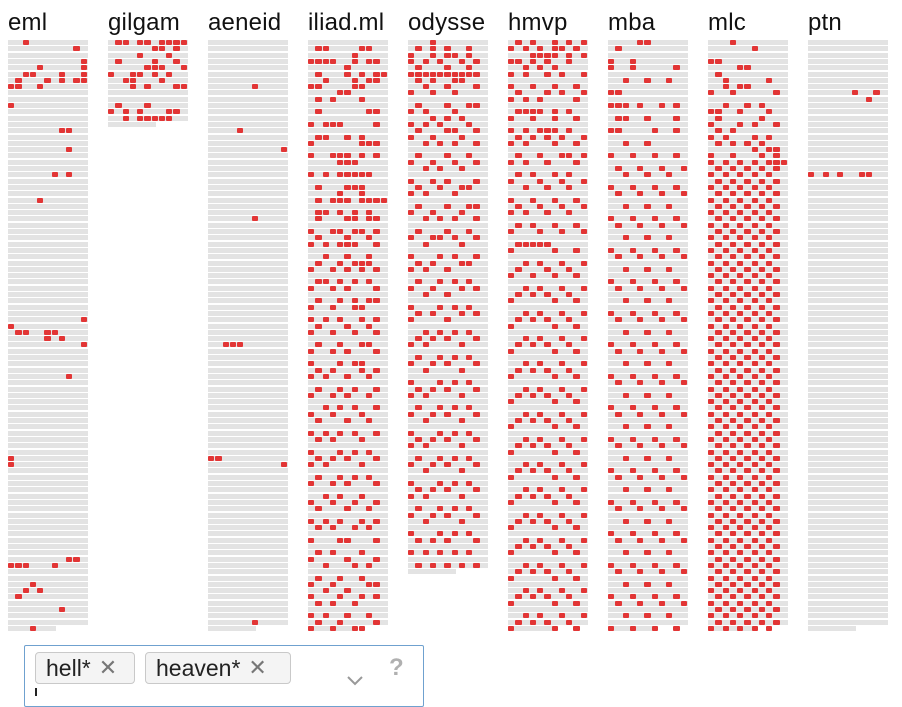  Describe the element at coordinates (108, 667) in the screenshot. I see `remove-tag-icon: ✕` at that location.